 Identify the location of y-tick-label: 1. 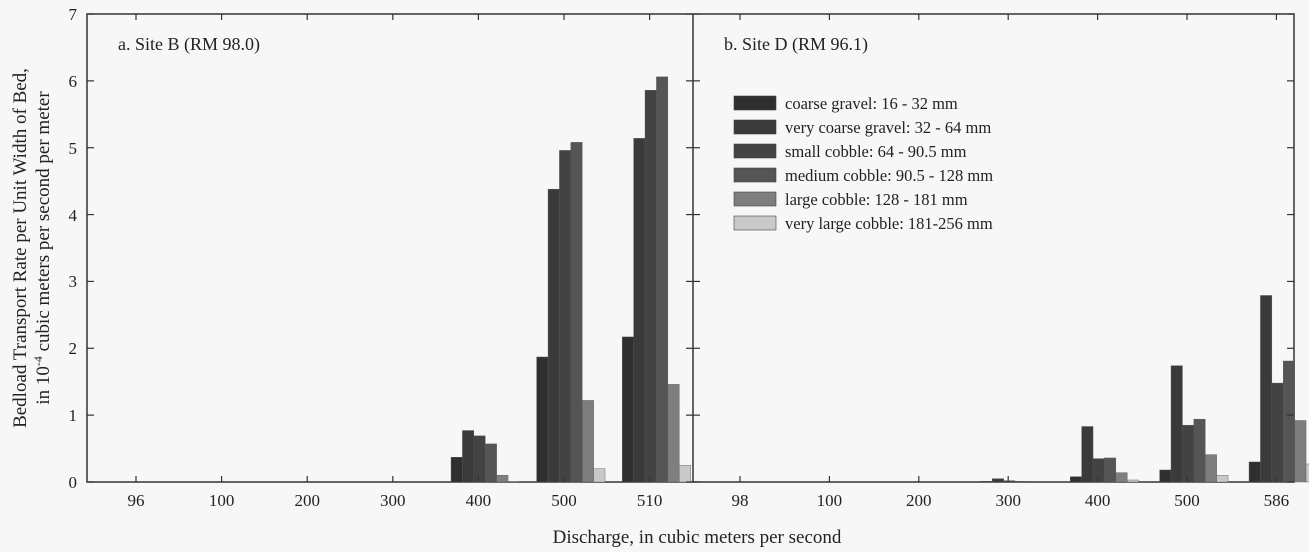
(73, 415).